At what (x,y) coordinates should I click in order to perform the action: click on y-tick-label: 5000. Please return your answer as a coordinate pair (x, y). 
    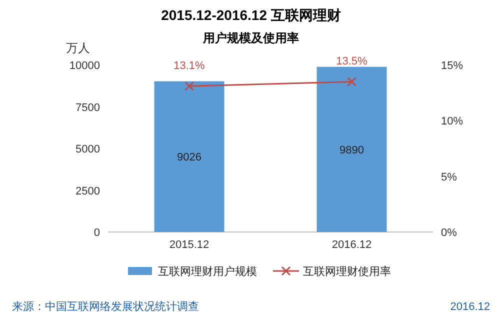
    Looking at the image, I should click on (88, 150).